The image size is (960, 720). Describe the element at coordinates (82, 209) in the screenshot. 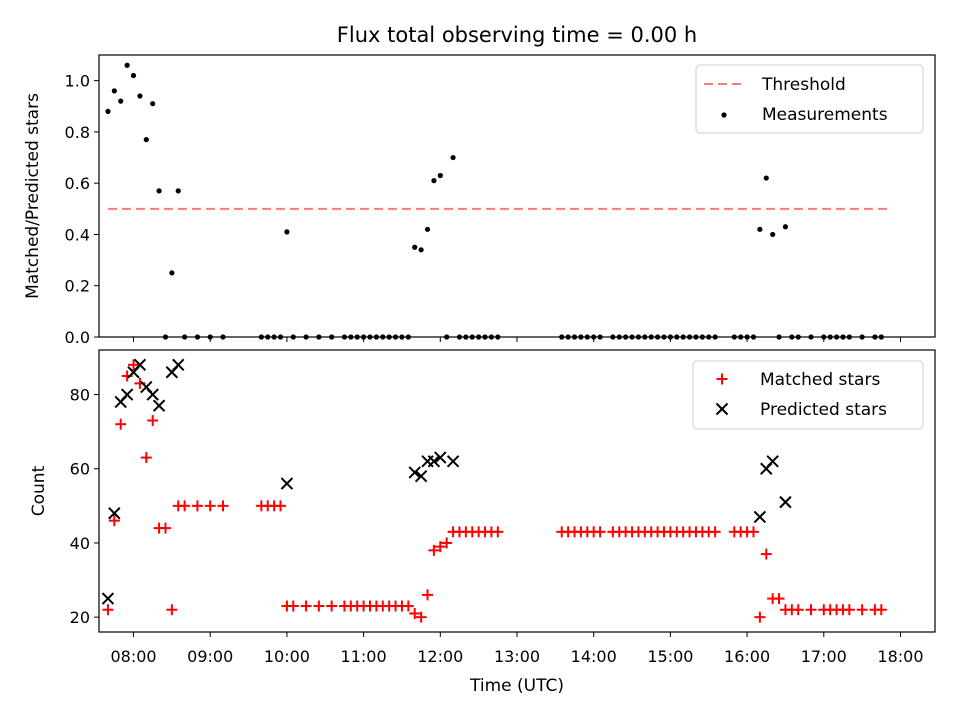

I see `top-y-ticks: 0.0 0.2 0.4 0.6 0.8 1.0` at that location.